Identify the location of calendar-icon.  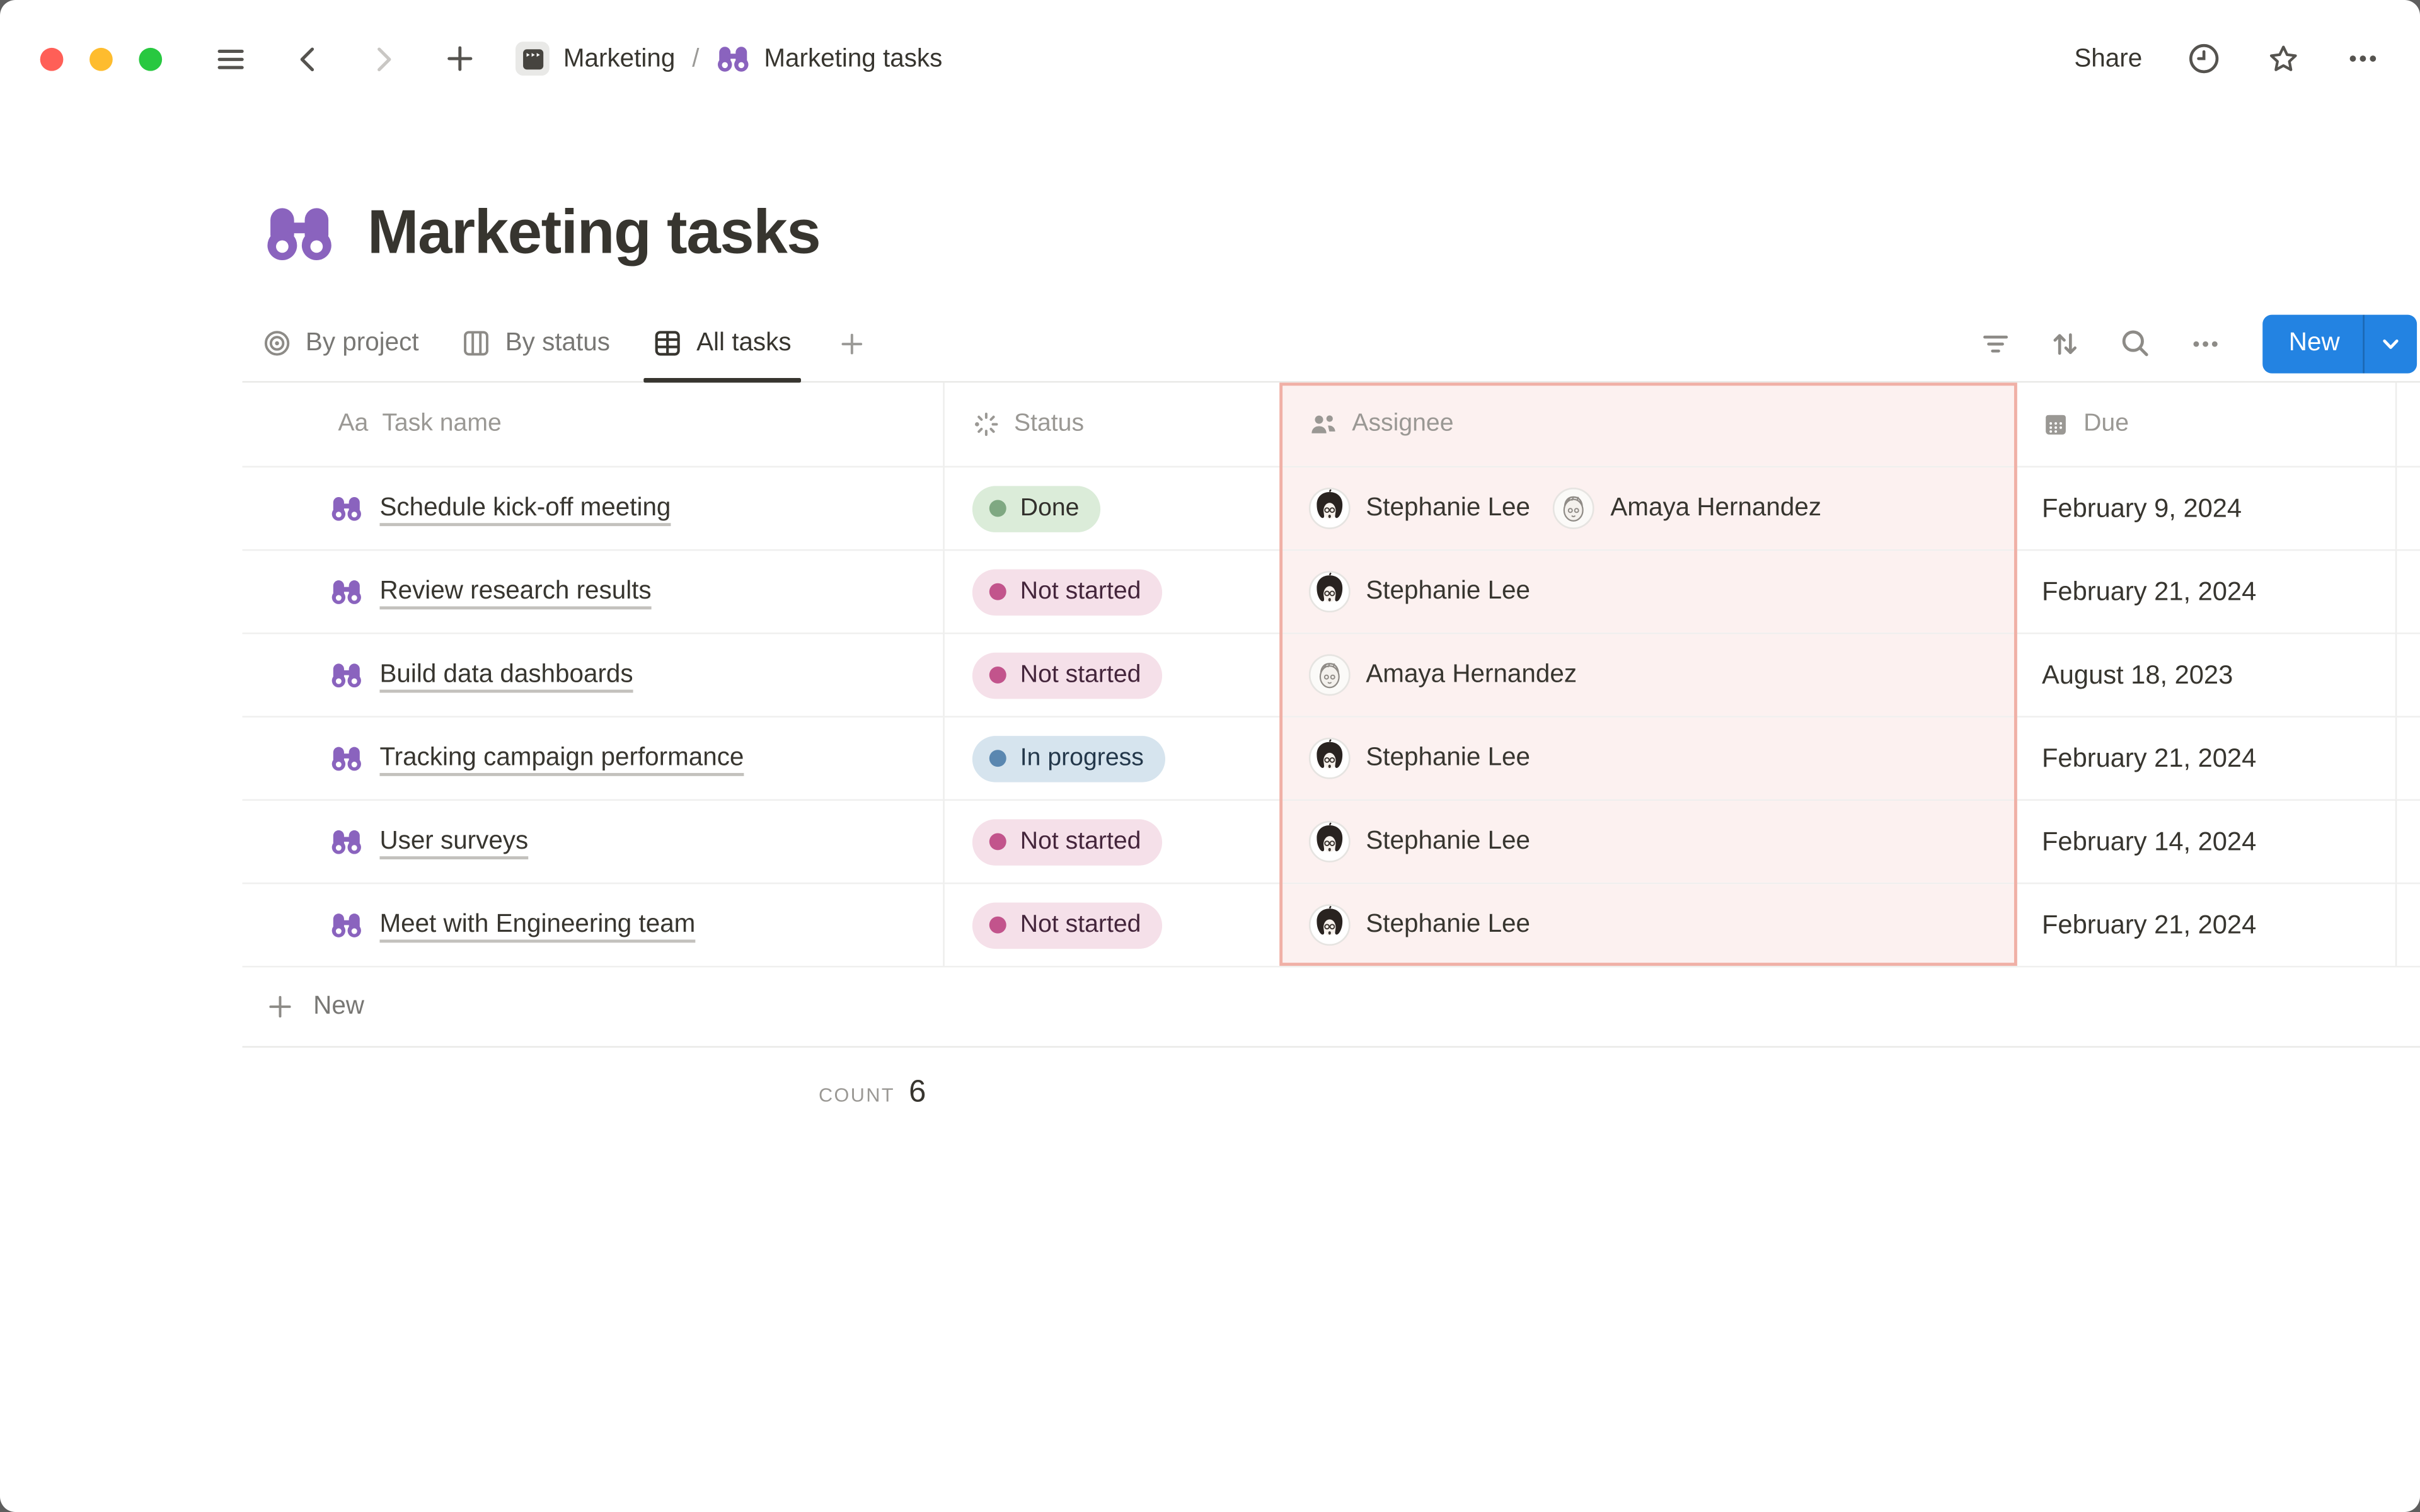
(2056, 425).